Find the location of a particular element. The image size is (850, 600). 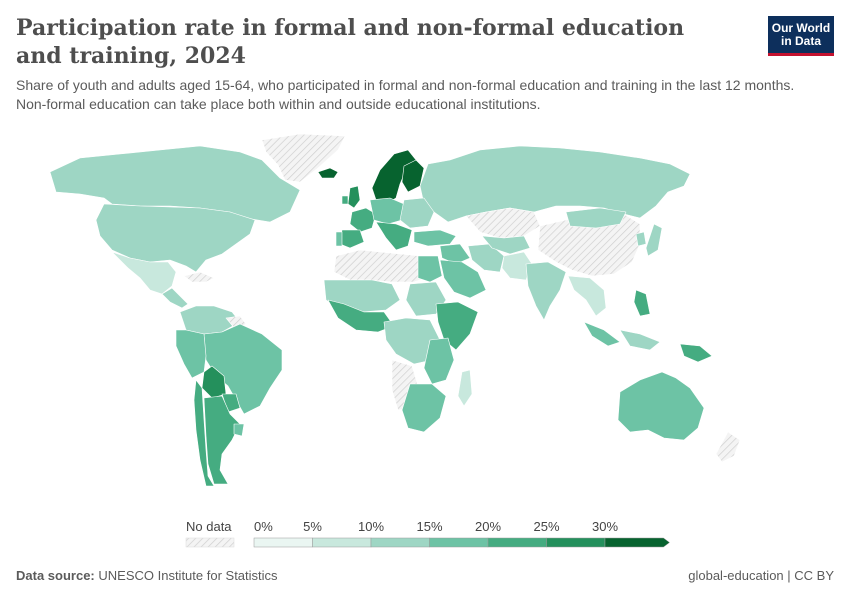

legend-tick-label: 25% is located at coordinates (546, 526).